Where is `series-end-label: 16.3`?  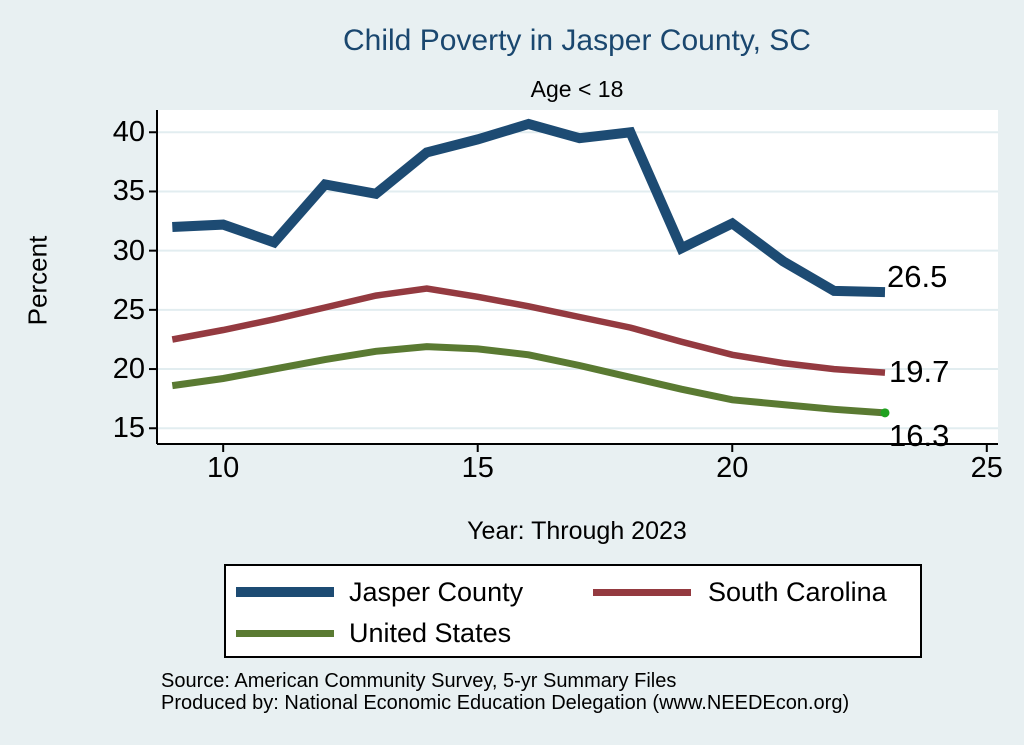
series-end-label: 16.3 is located at coordinates (919, 436).